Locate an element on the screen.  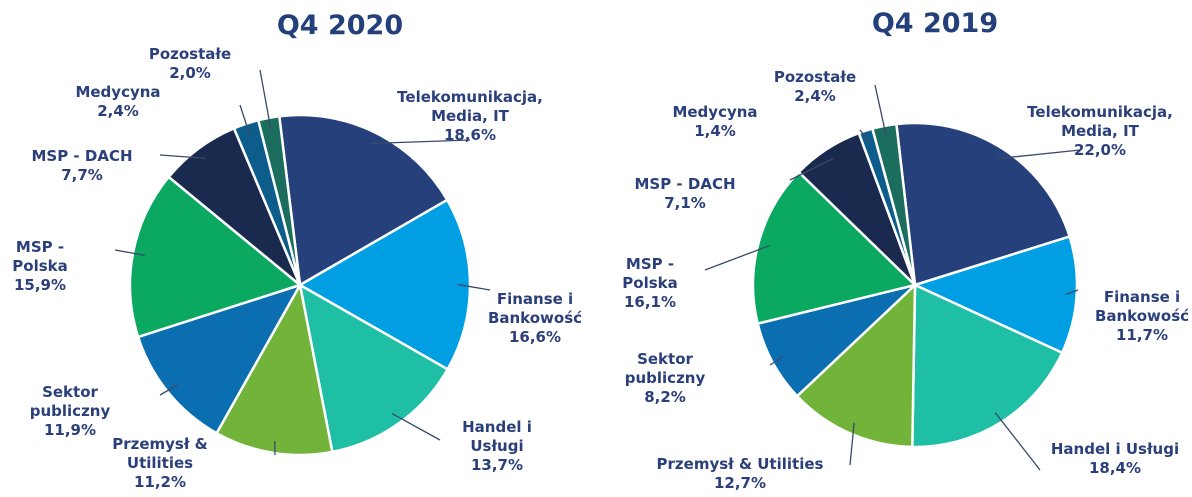
value-label: 16,1% is located at coordinates (650, 302).